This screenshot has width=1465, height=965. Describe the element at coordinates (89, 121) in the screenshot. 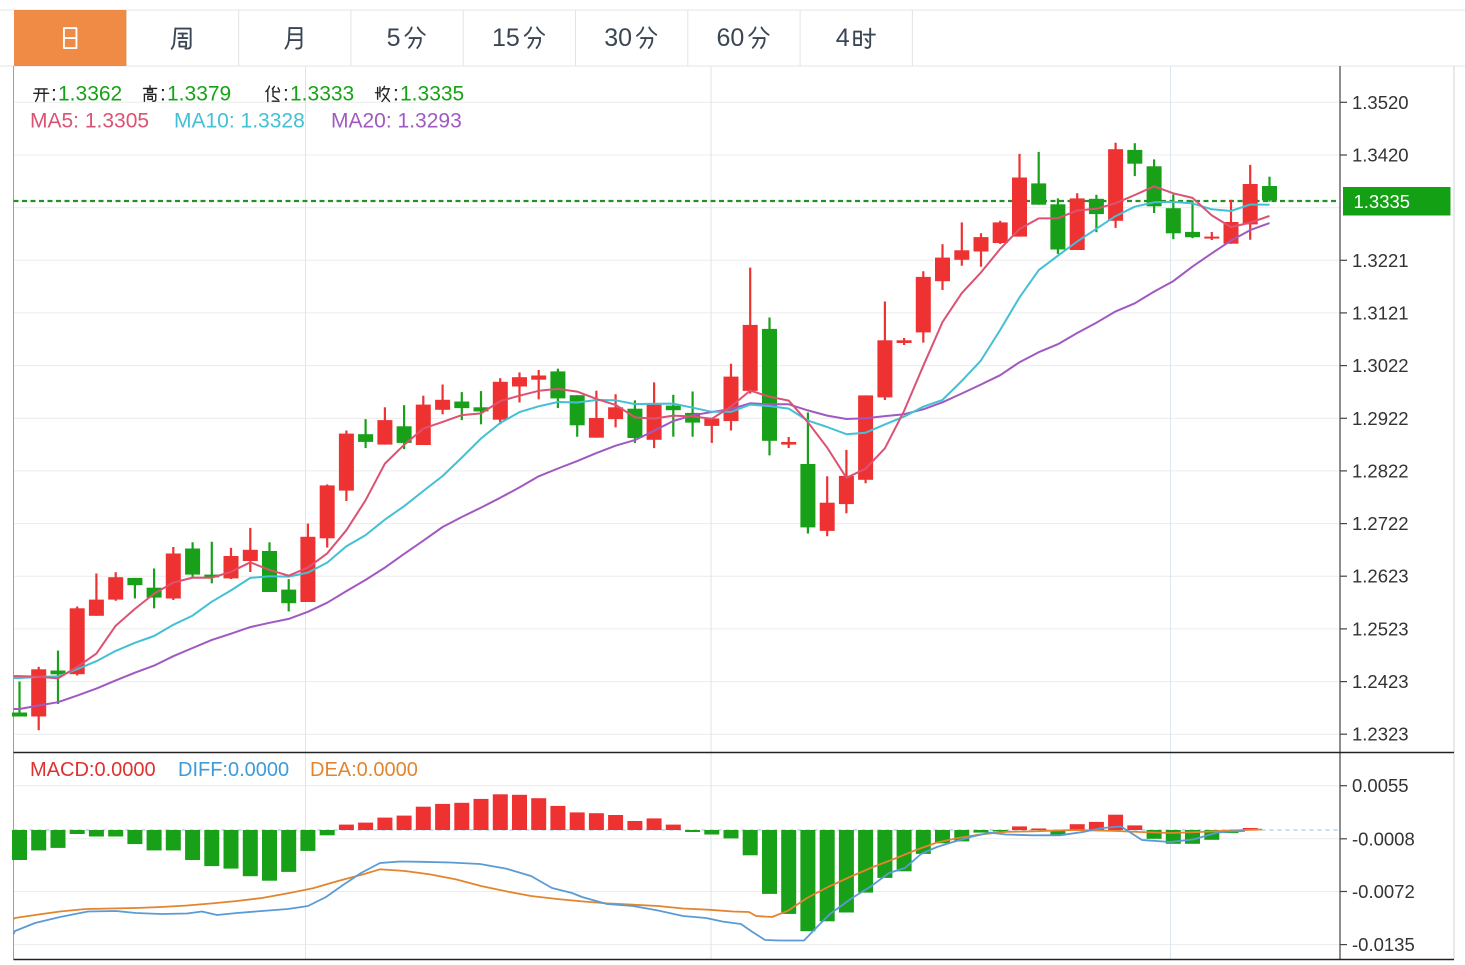

I see `svg-text: MA5: 1.3305` at that location.